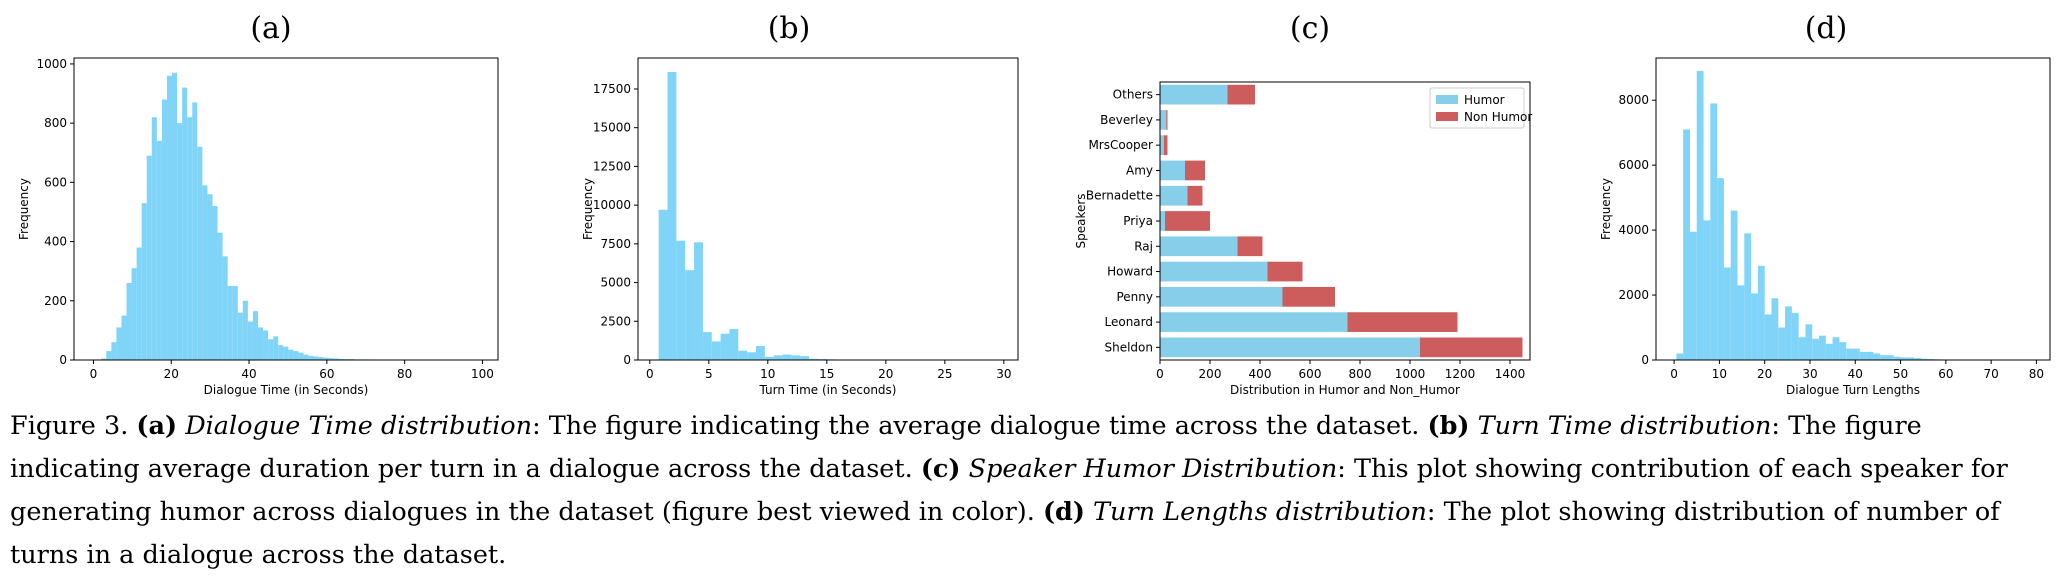 The height and width of the screenshot is (578, 2062). What do you see at coordinates (612, 205) in the screenshot?
I see `ytick-label: 10000` at bounding box center [612, 205].